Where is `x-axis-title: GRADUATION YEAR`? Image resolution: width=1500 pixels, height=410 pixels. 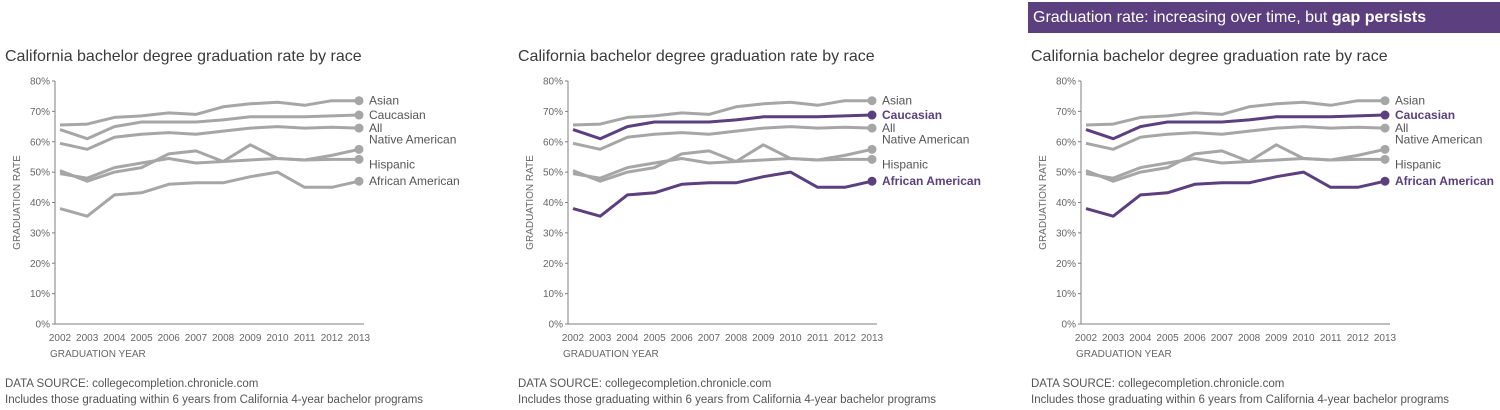
x-axis-title: GRADUATION YEAR is located at coordinates (1124, 354).